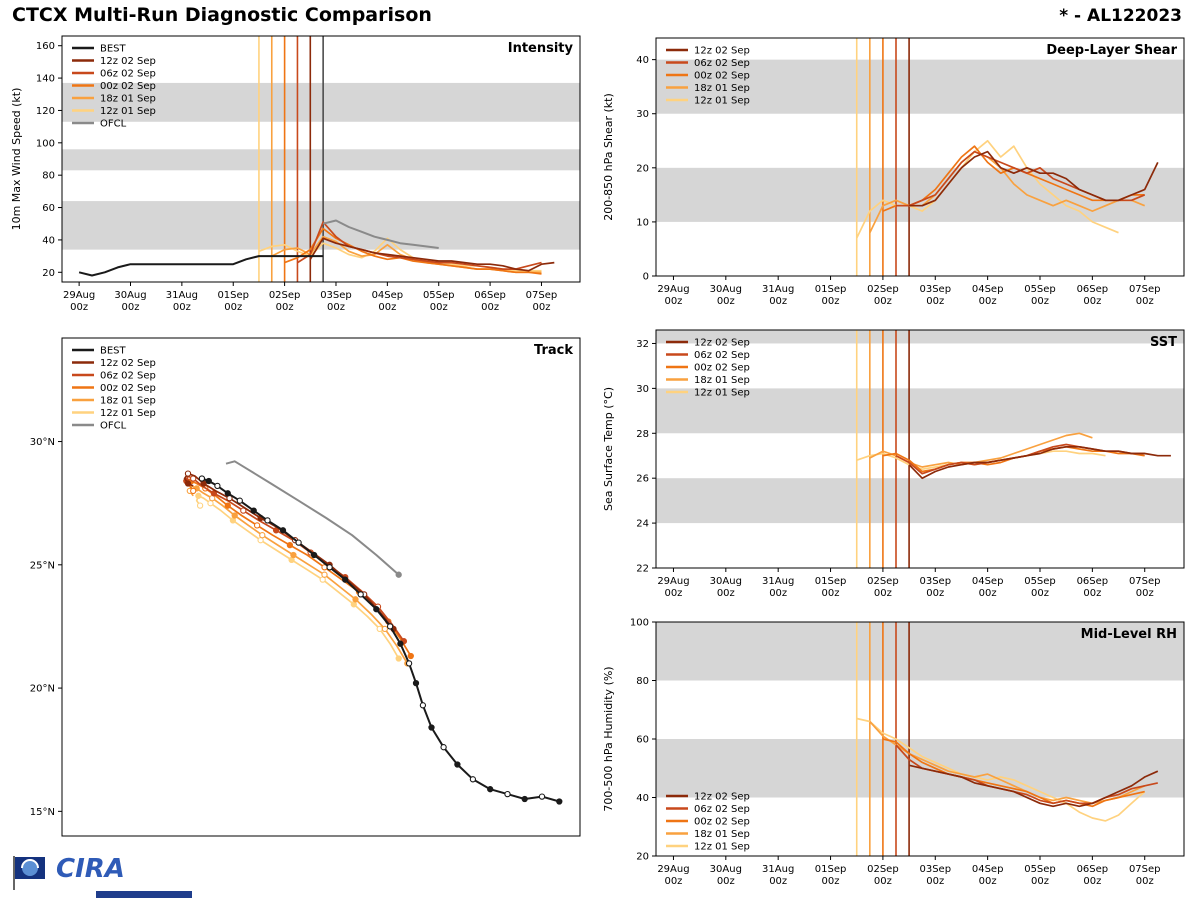 The width and height of the screenshot is (1200, 900). Describe the element at coordinates (722, 822) in the screenshot. I see `legend-label-m00z02sep: 00z 02 Sep` at that location.